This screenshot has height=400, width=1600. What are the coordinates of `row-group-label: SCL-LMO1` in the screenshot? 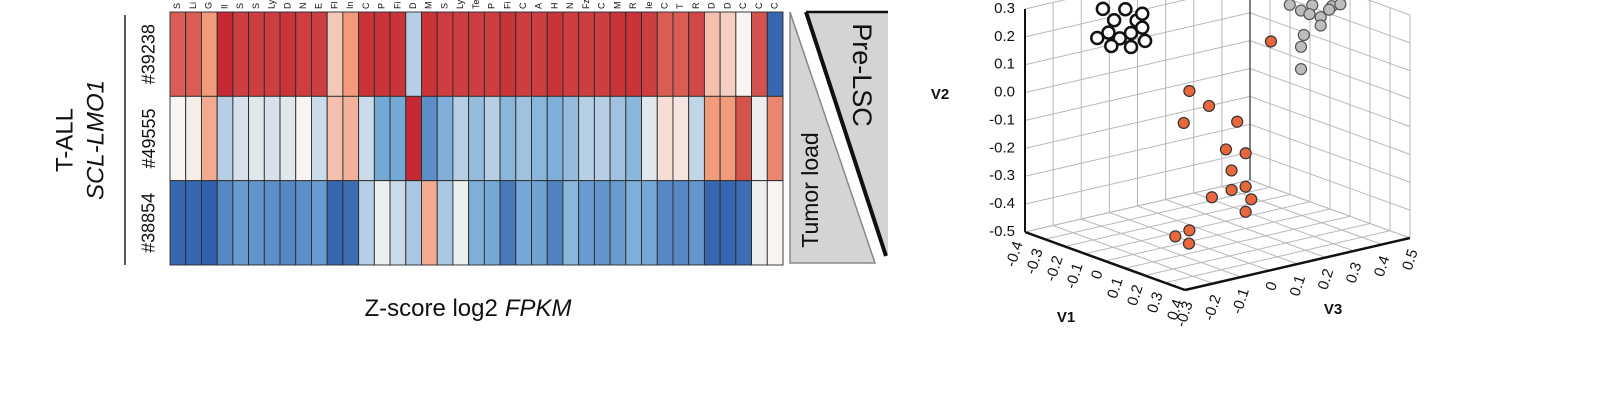 It's located at (95, 140).